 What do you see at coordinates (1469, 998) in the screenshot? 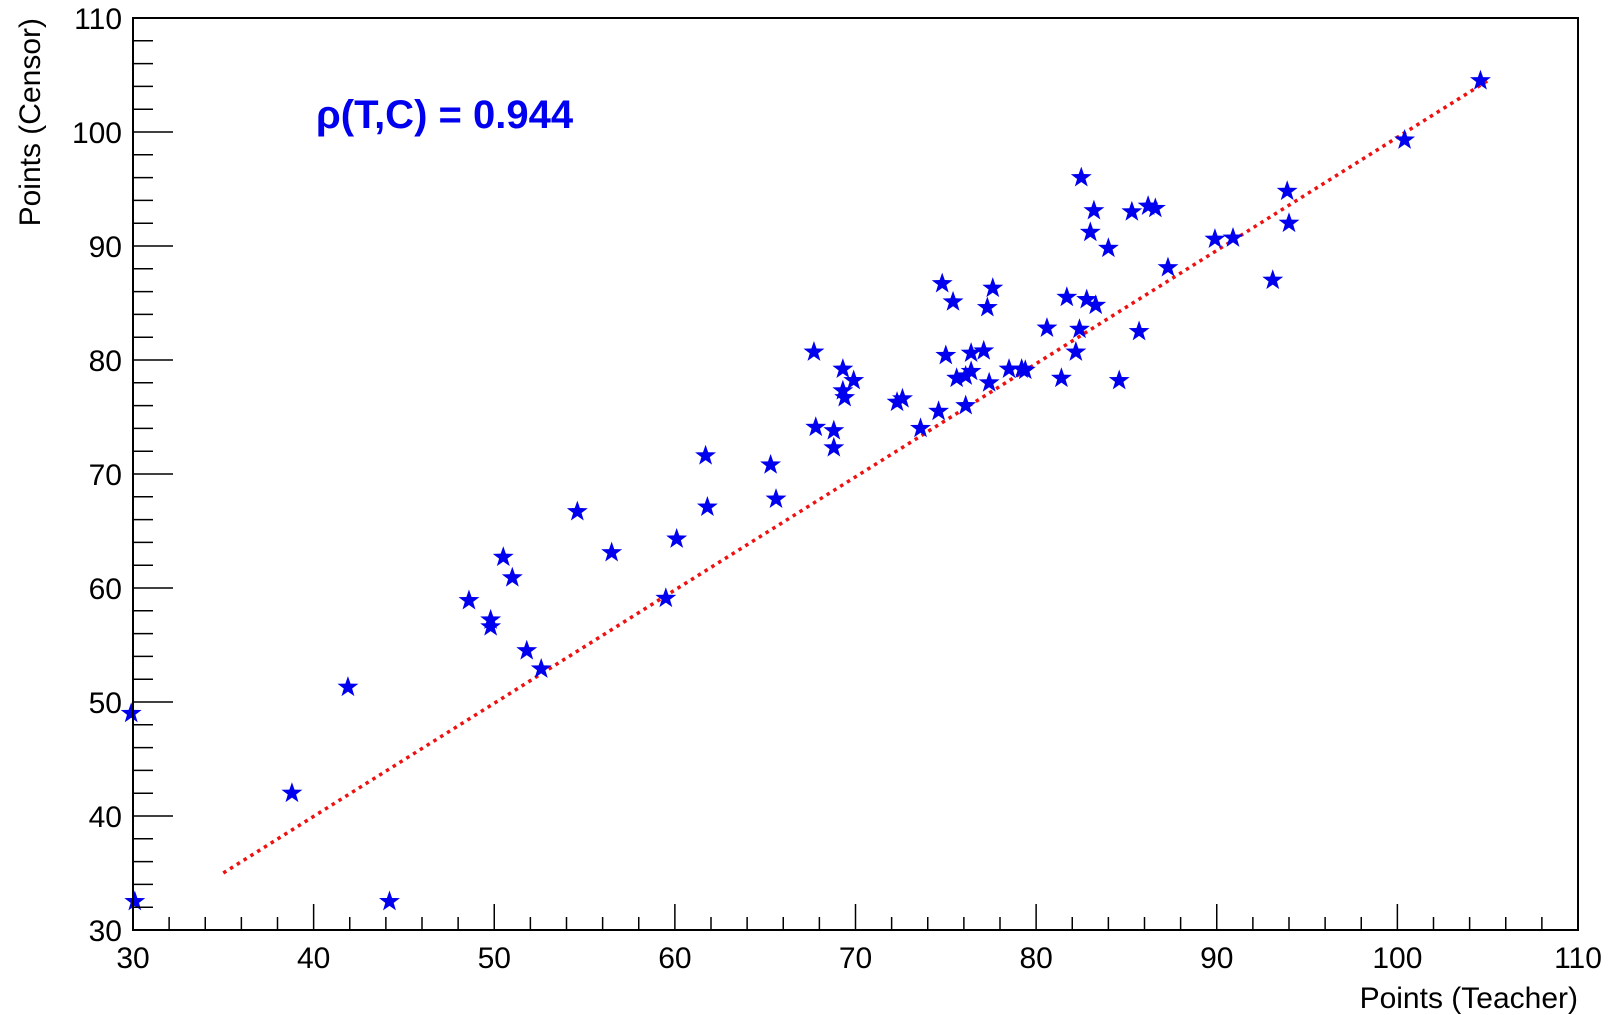
I see `x-axis-title: Points (Teacher)` at bounding box center [1469, 998].